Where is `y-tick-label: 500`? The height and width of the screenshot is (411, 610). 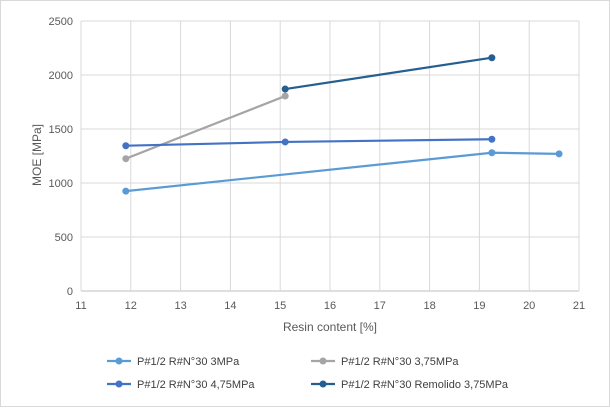 y-tick-label: 500 is located at coordinates (64, 238).